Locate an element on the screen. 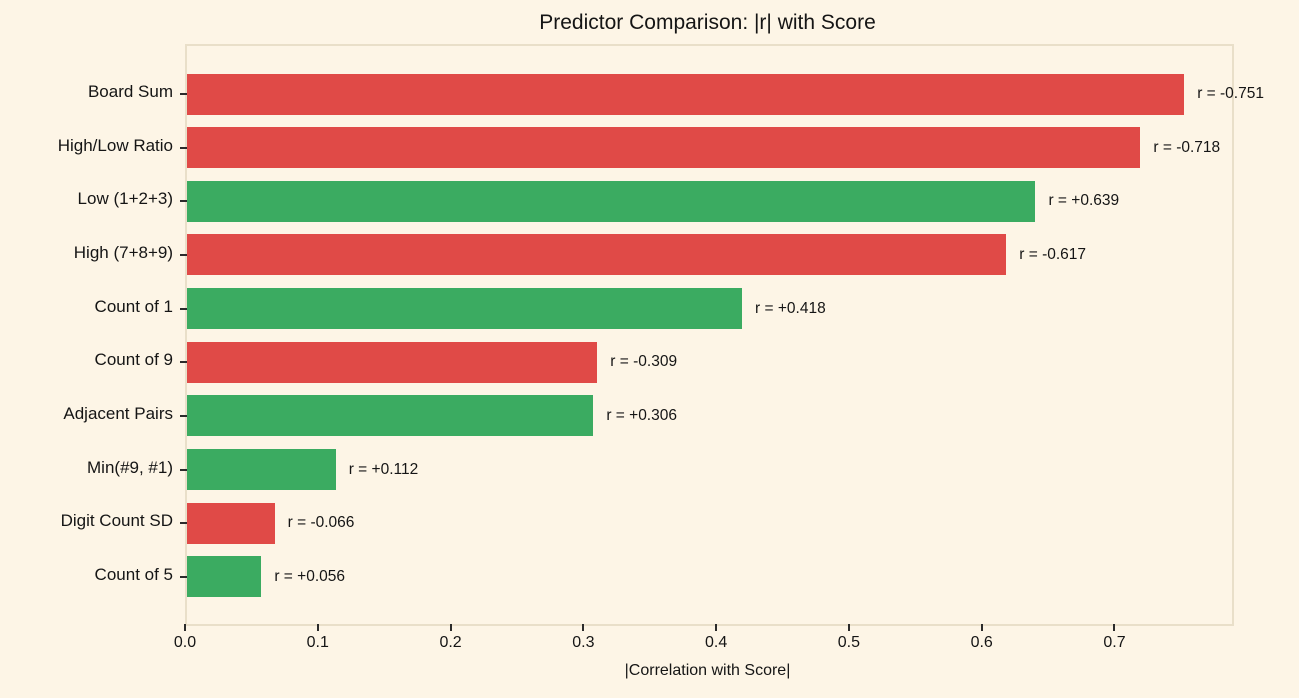  x-axis: 0.0 0.1 0.2 0.3 0.4 0.5 0.6 0.7 is located at coordinates (702, 644).